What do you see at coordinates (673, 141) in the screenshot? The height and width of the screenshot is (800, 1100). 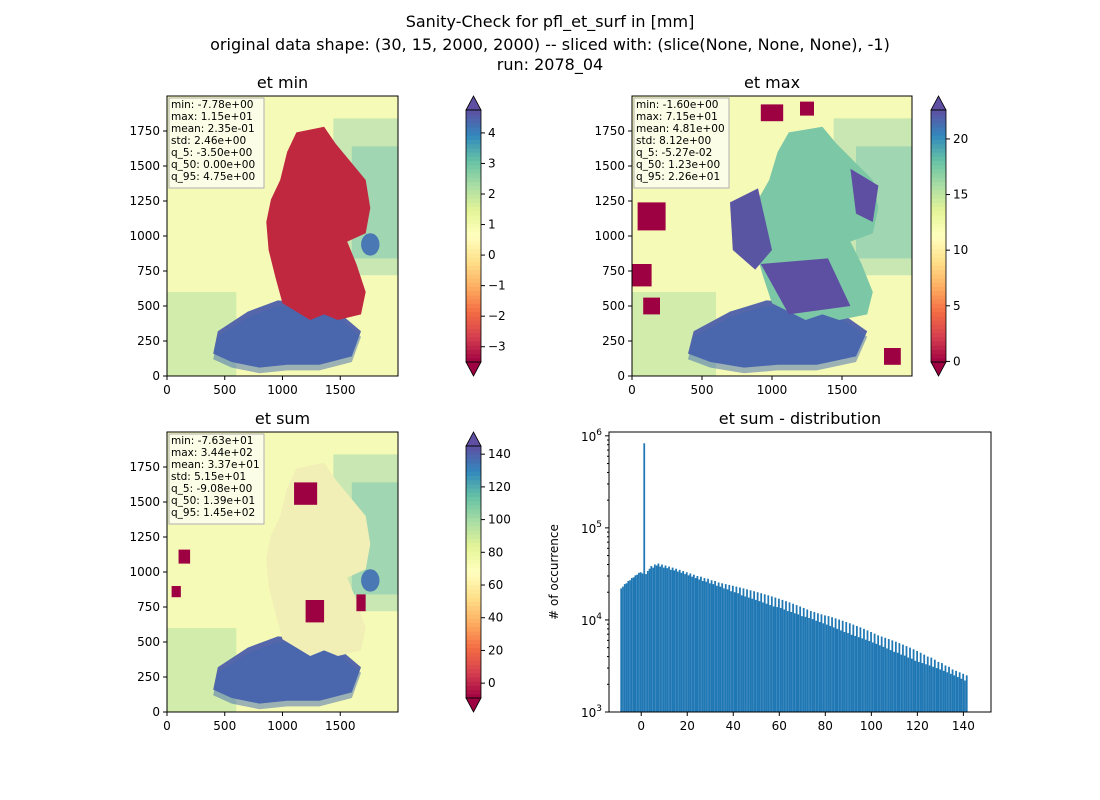 I see `stats-line: std: 8.12e+00` at bounding box center [673, 141].